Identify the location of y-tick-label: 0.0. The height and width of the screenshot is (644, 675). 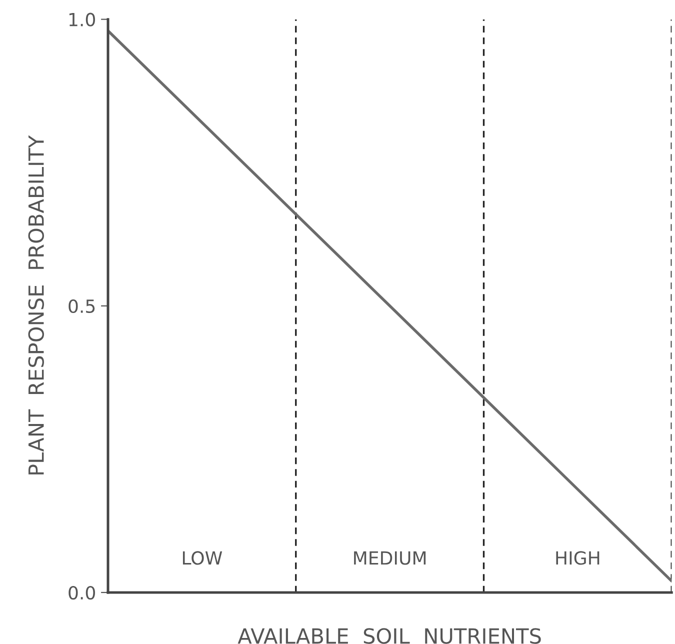
(81, 593).